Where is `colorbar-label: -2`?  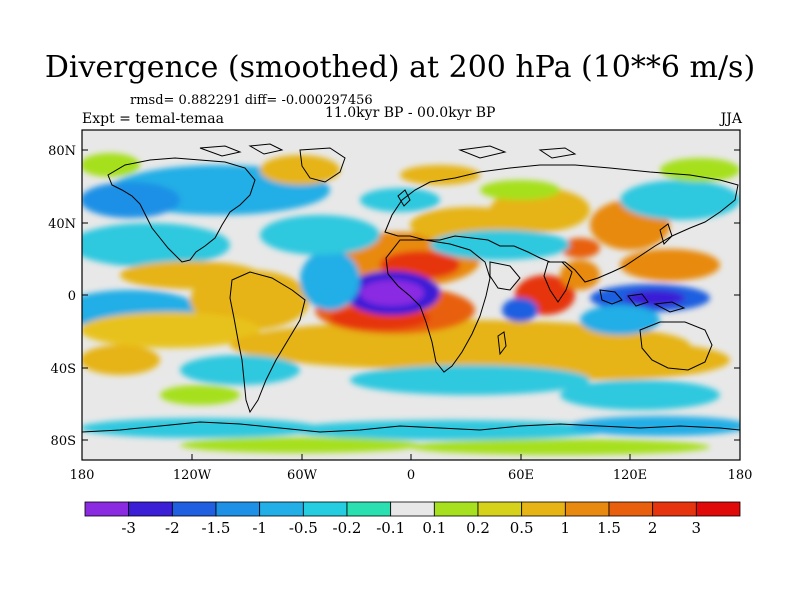
colorbar-label: -2 is located at coordinates (172, 528).